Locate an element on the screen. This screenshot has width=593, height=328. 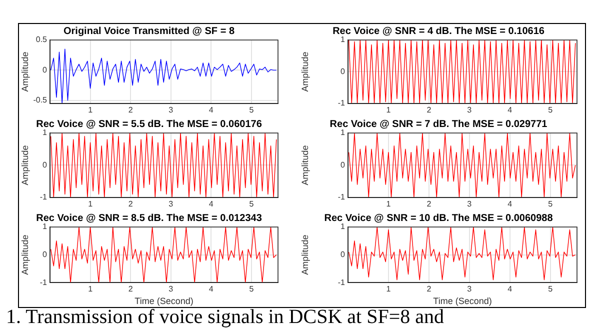
chart-title: Rec Voice @ SNR = 10 dB. The MSE = 0.0060988 is located at coordinates (439, 218).